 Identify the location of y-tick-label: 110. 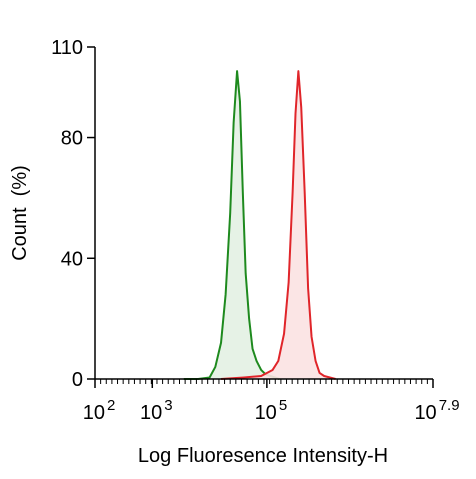
(67, 48).